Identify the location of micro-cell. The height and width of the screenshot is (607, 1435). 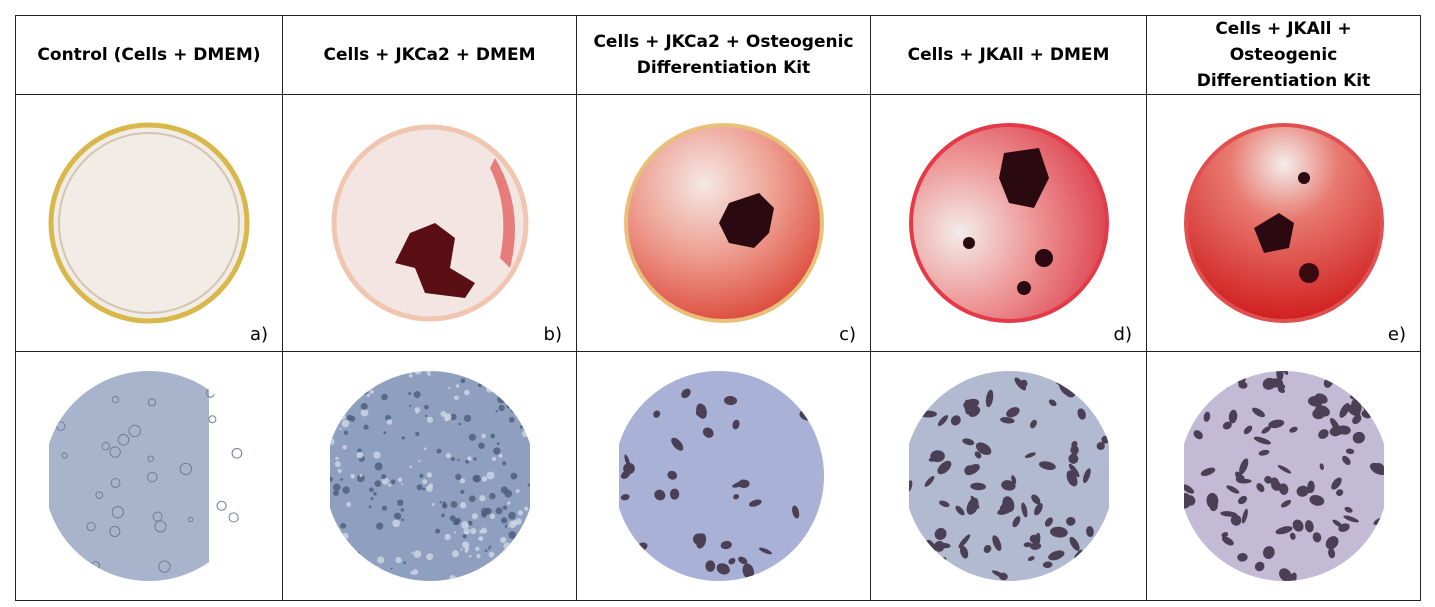
(1283, 476).